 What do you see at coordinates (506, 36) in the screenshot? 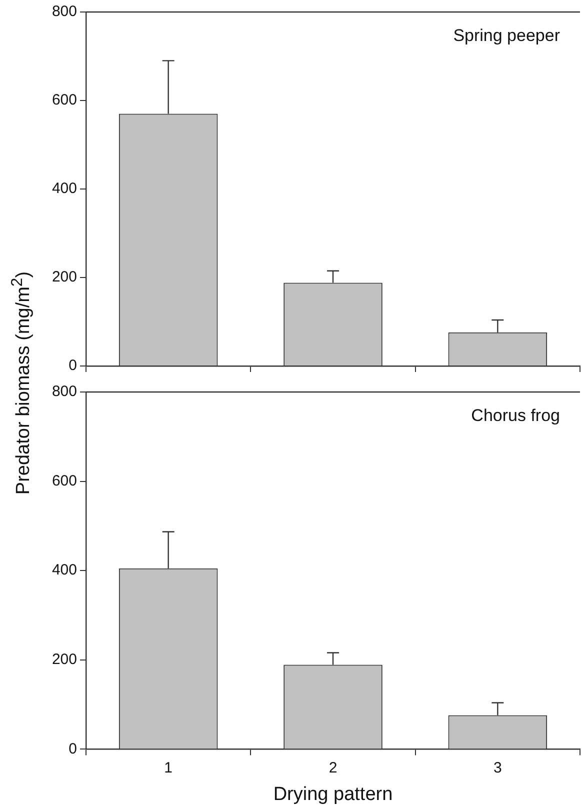
I see `annotation: Spring peeper` at bounding box center [506, 36].